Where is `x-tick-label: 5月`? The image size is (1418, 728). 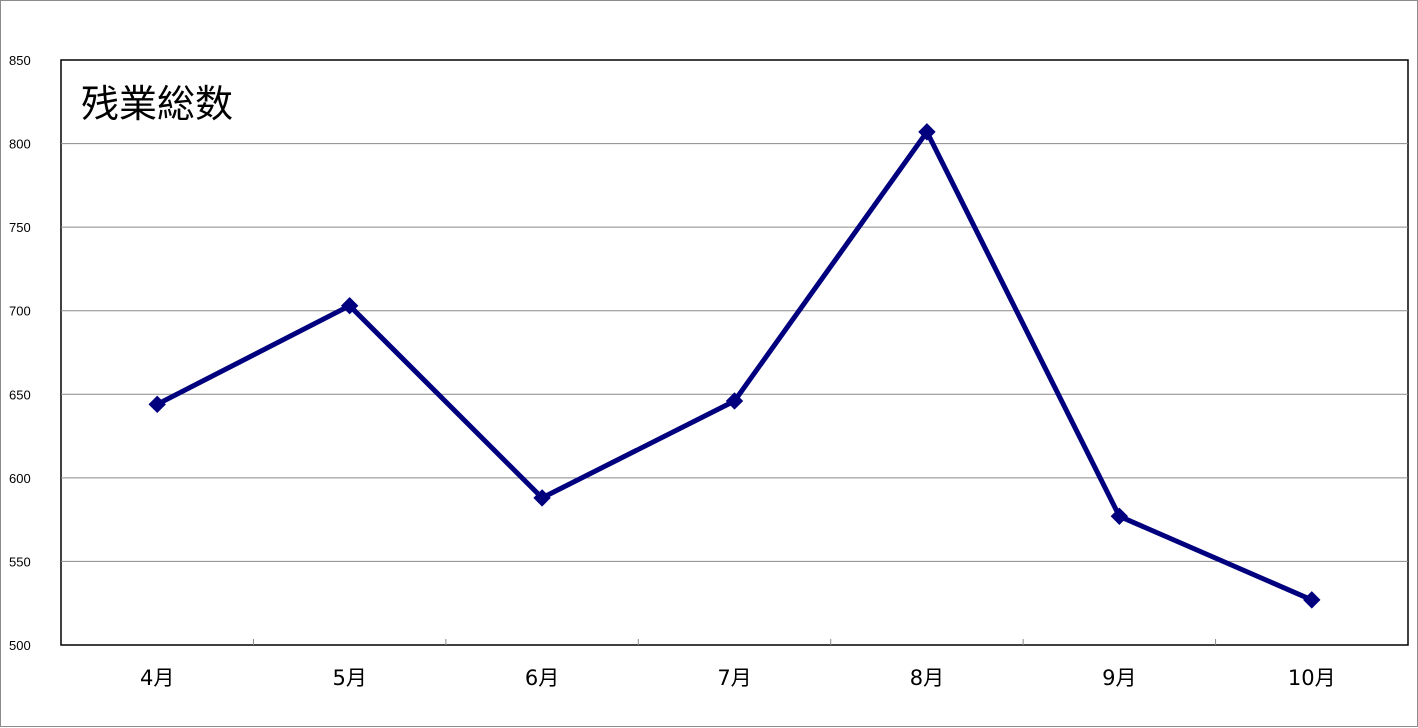 x-tick-label: 5月 is located at coordinates (349, 678).